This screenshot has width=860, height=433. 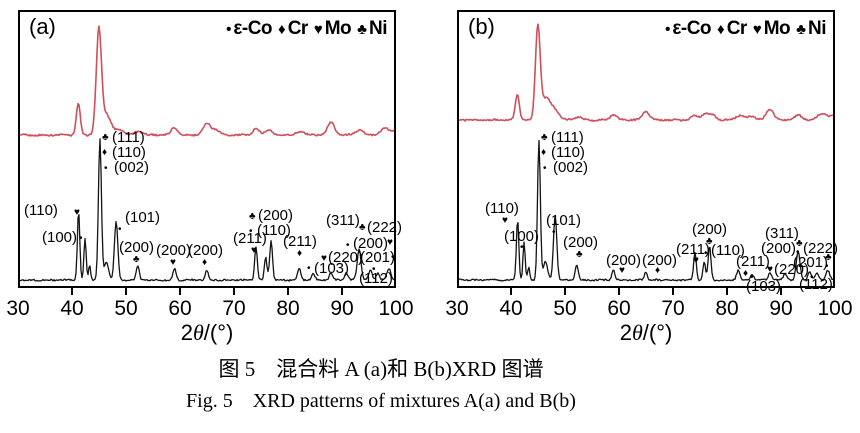 I want to click on x-axis-title-units: /(°), so click(x=218, y=332).